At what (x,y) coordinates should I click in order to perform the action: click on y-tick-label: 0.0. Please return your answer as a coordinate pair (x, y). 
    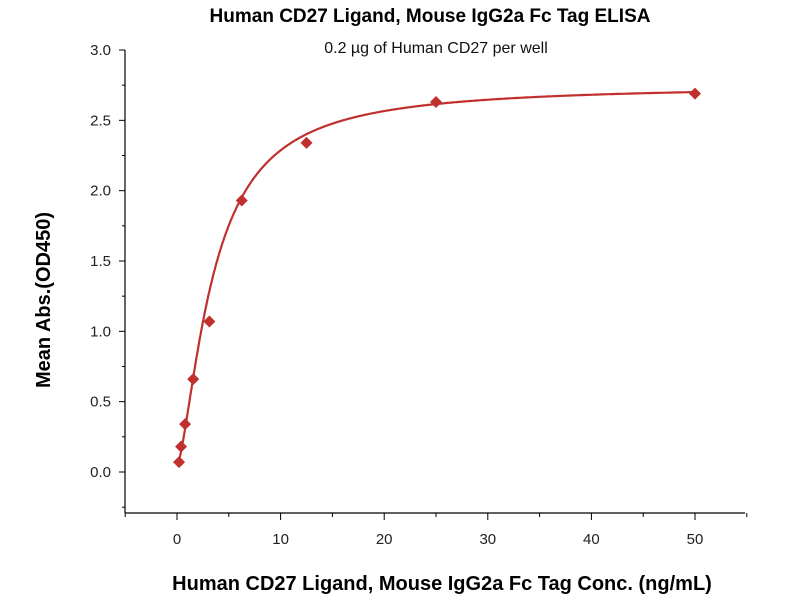
    Looking at the image, I should click on (100, 472).